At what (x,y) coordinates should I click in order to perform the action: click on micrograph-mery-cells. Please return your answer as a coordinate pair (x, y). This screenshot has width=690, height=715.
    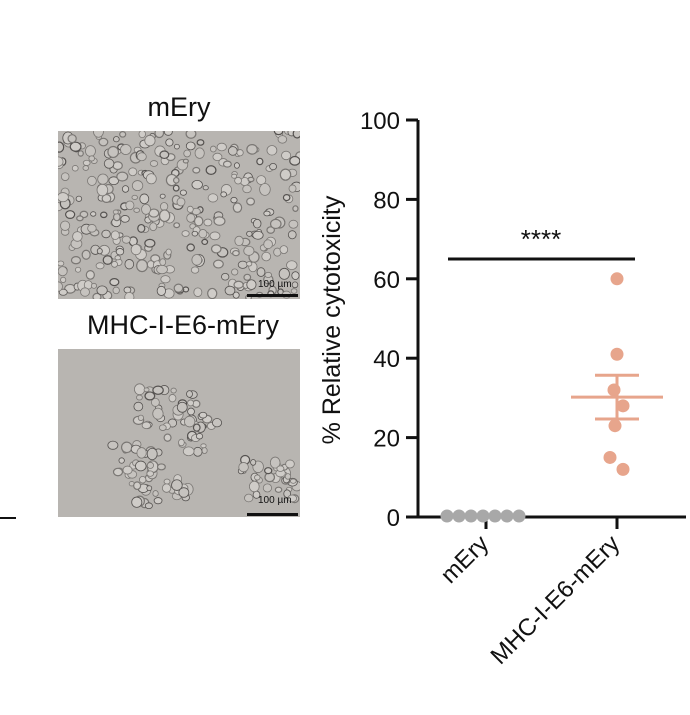
    Looking at the image, I should click on (179, 215).